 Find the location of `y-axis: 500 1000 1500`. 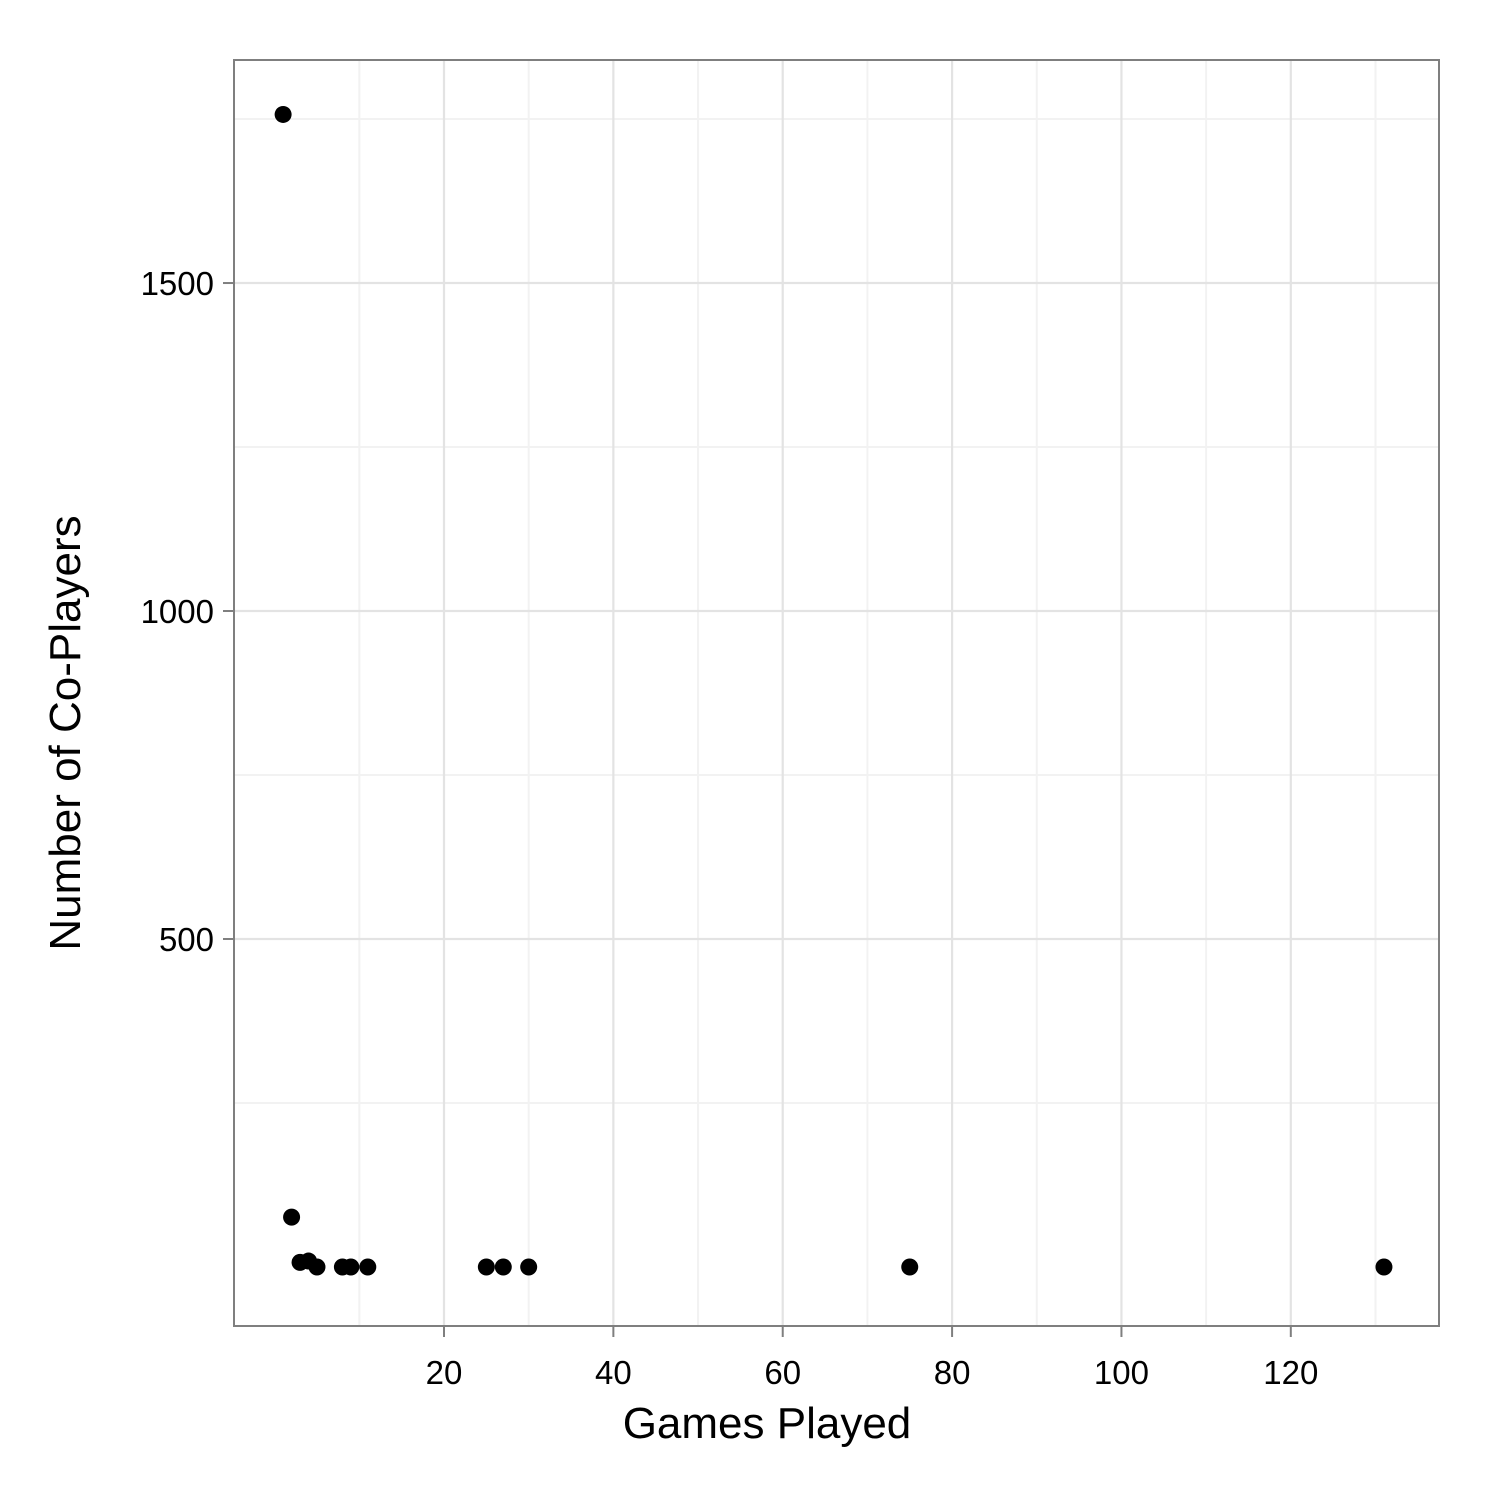

y-axis: 500 1000 1500 is located at coordinates (187, 611).